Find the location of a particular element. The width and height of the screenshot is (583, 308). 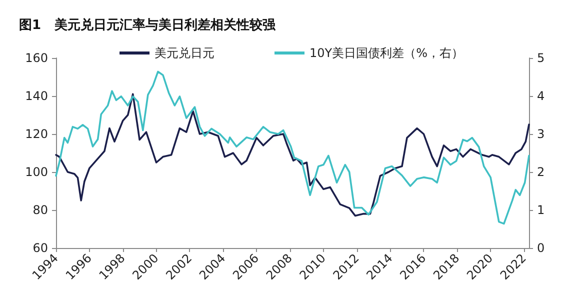

y-tick-label: 60 is located at coordinates (40, 248).